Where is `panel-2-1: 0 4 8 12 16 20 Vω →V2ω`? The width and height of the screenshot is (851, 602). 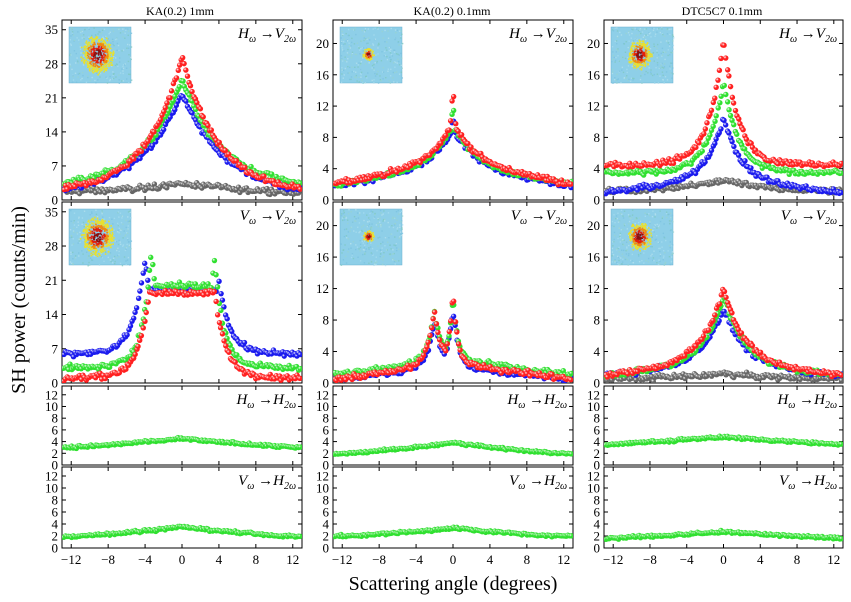 panel-2-1: 0 4 8 12 16 20 Vω →V2ω is located at coordinates (715, 296).